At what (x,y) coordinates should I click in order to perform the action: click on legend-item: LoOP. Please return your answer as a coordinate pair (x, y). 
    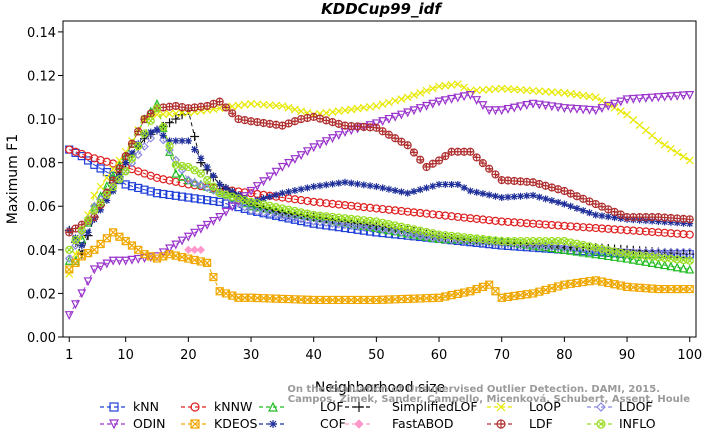
    Looking at the image, I should click on (524, 406).